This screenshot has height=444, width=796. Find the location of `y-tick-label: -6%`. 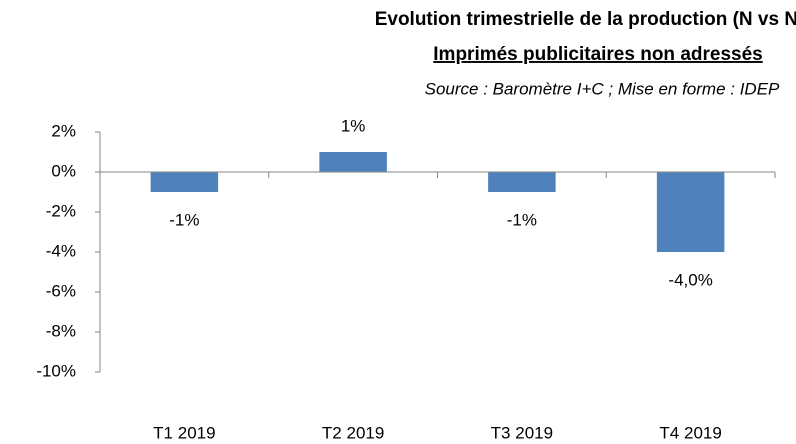

y-tick-label: -6% is located at coordinates (61, 290).